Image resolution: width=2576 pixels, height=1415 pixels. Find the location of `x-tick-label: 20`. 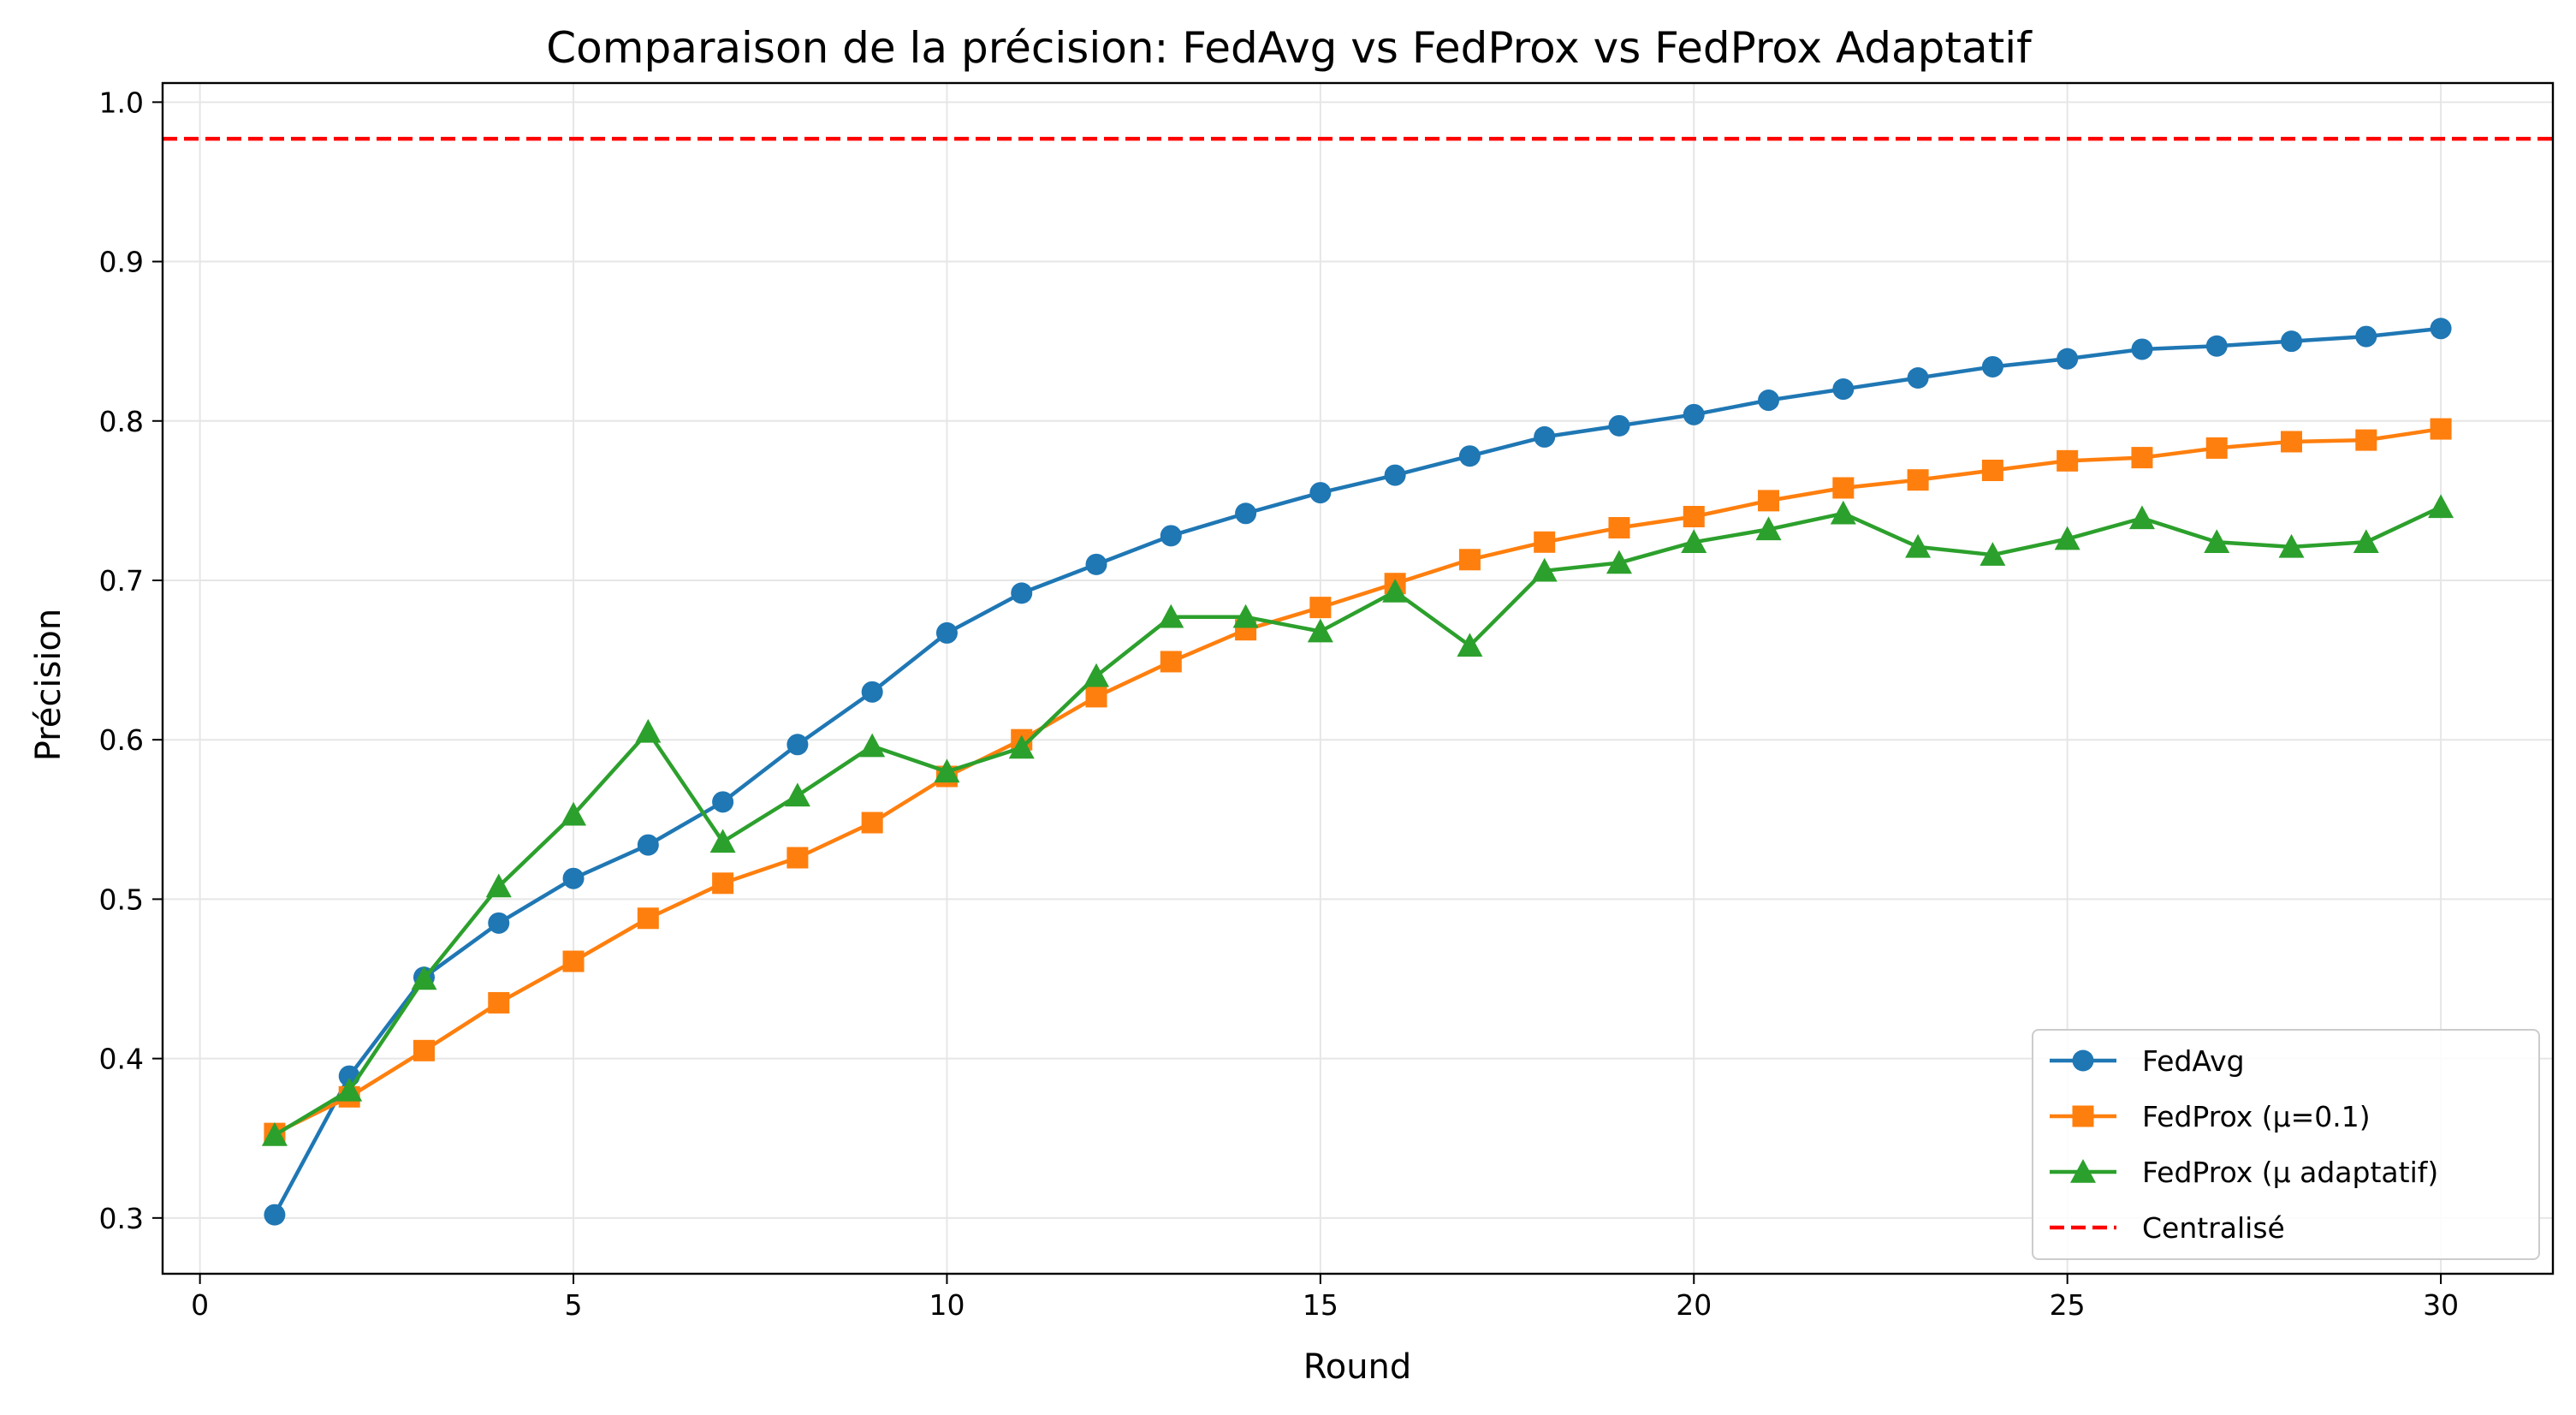

x-tick-label: 20 is located at coordinates (1694, 1305).